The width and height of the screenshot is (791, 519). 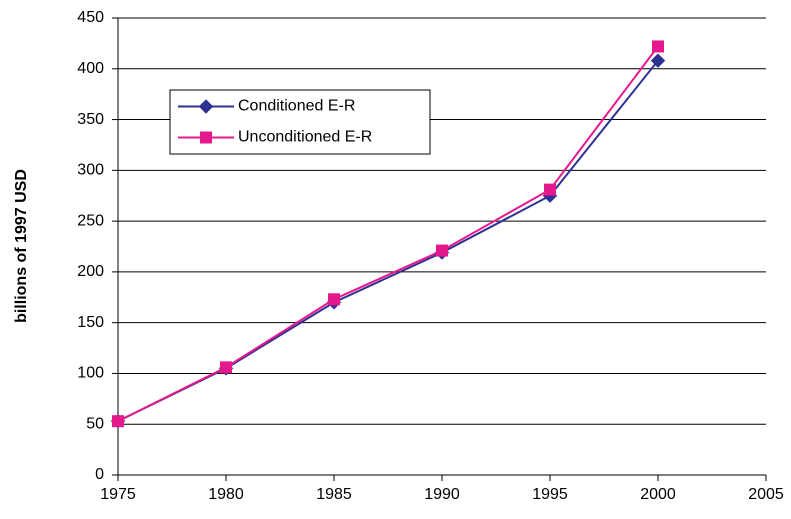 I want to click on y-tick-label: 150, so click(x=90, y=322).